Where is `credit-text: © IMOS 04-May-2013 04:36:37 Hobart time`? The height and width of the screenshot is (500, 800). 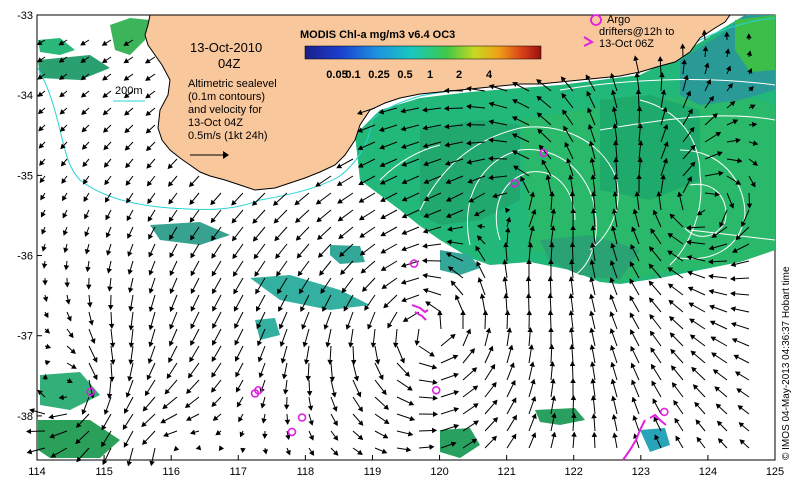 credit-text: © IMOS 04-May-2013 04:36:37 Hobart time is located at coordinates (786, 363).